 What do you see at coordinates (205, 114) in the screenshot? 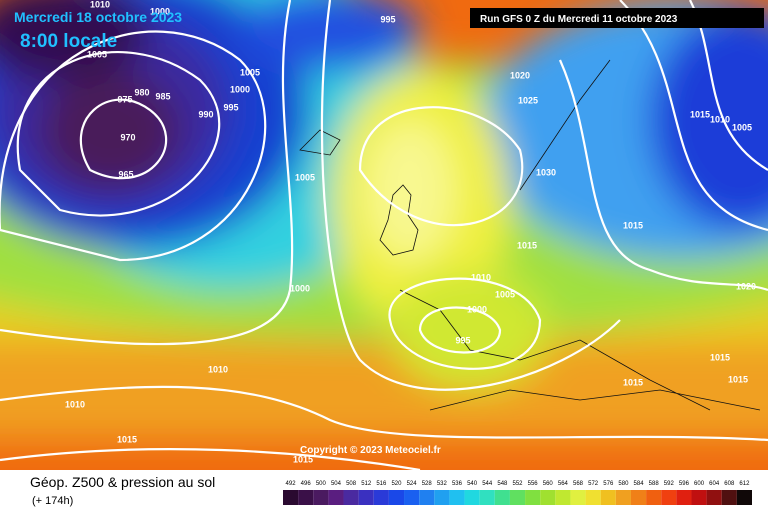
I see `isobar-label: 990` at bounding box center [205, 114].